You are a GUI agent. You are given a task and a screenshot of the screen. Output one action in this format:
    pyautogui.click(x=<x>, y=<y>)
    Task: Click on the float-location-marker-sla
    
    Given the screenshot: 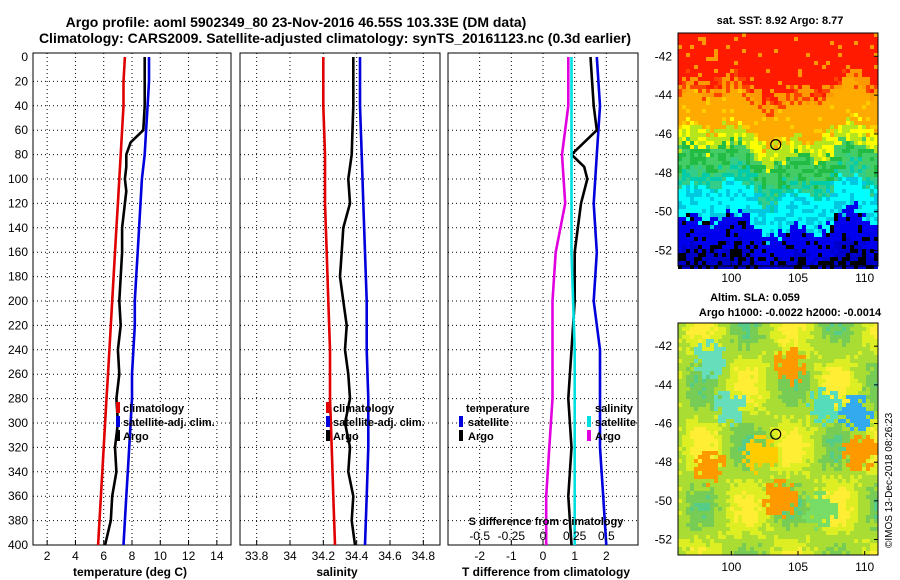 What is the action you would take?
    pyautogui.click(x=776, y=434)
    